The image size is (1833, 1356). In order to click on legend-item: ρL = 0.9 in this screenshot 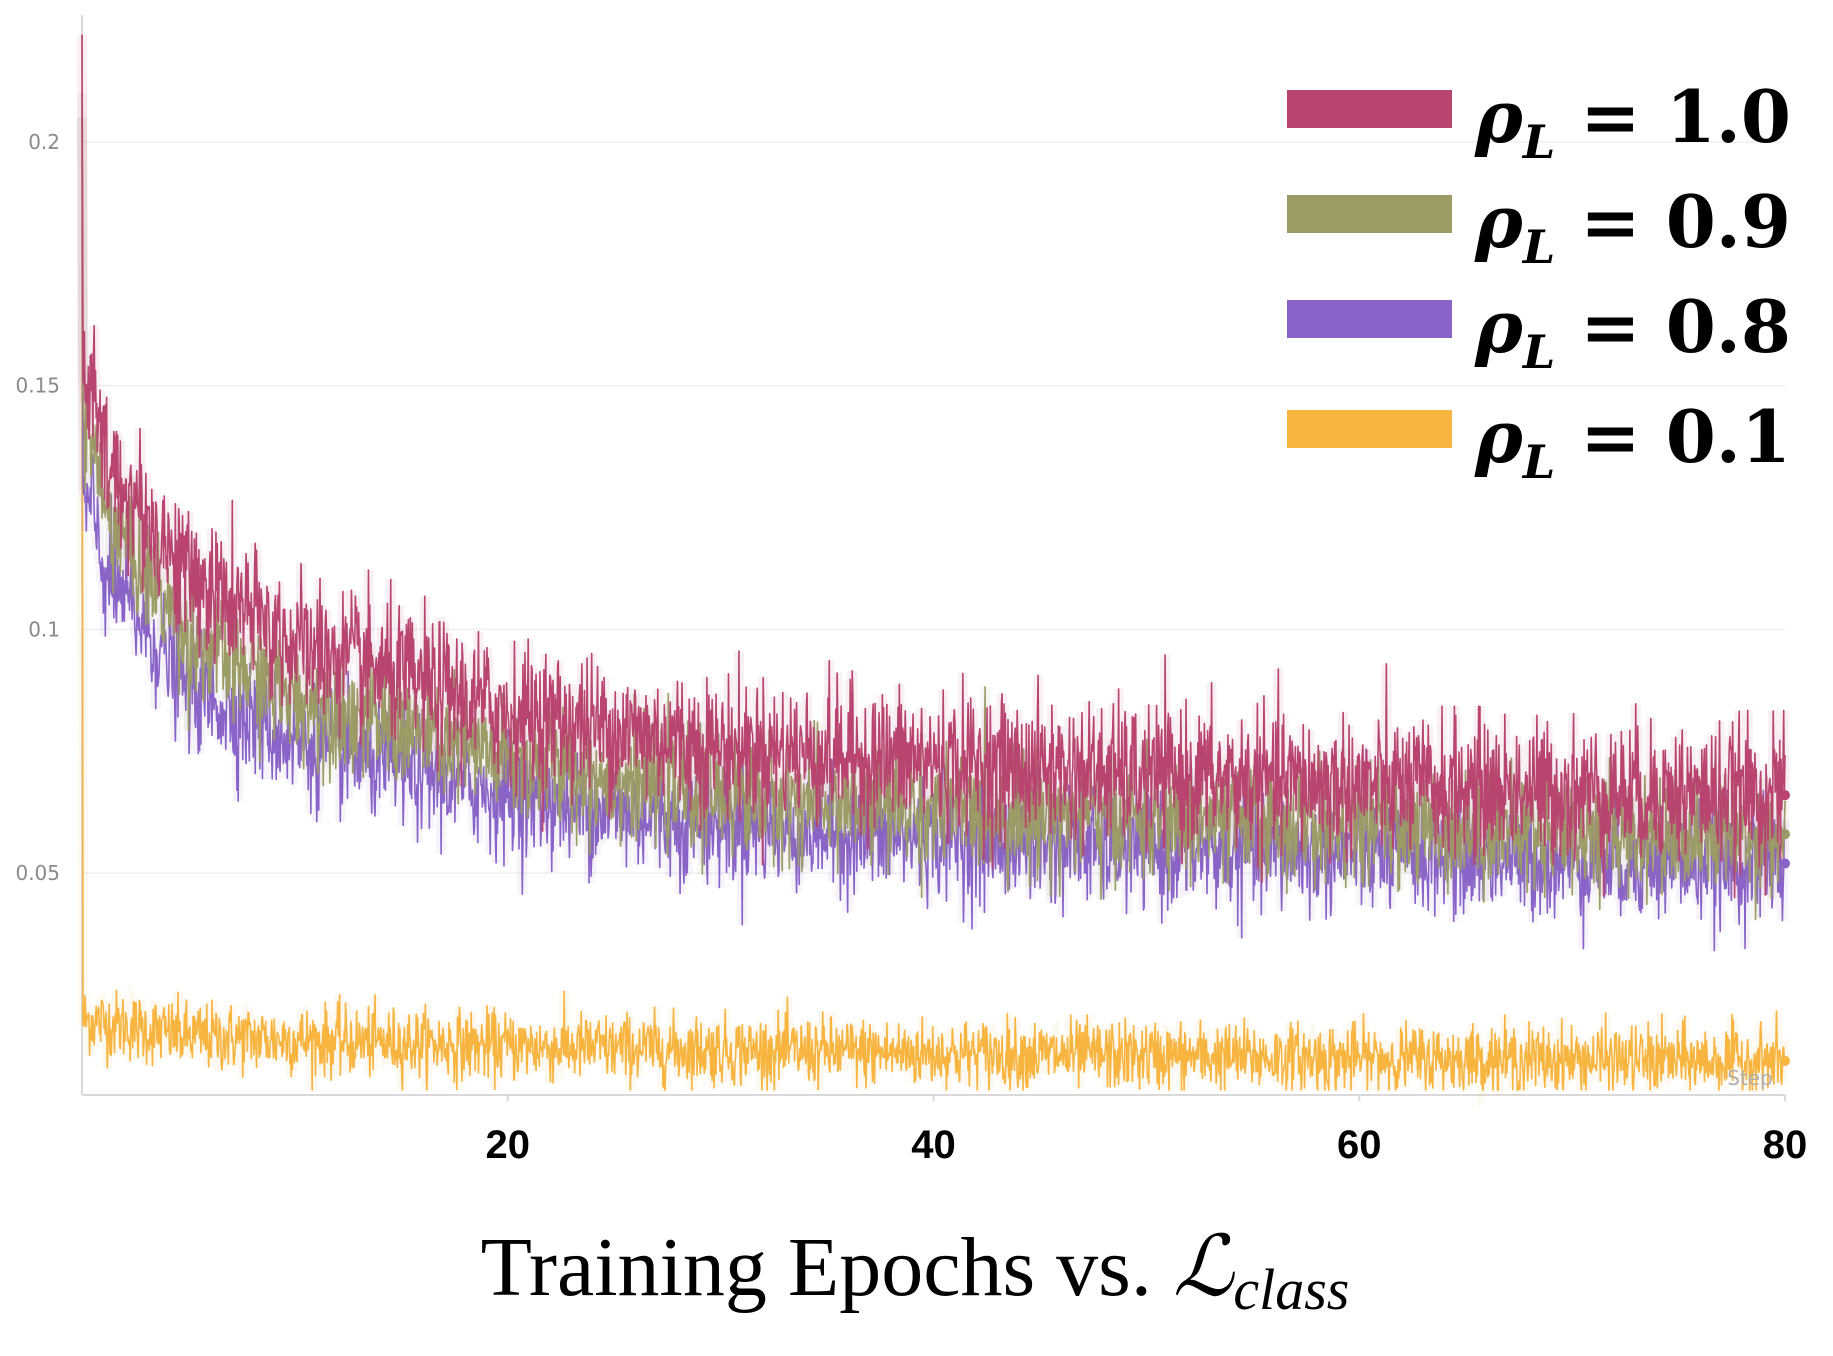, I will do `click(1539, 226)`.